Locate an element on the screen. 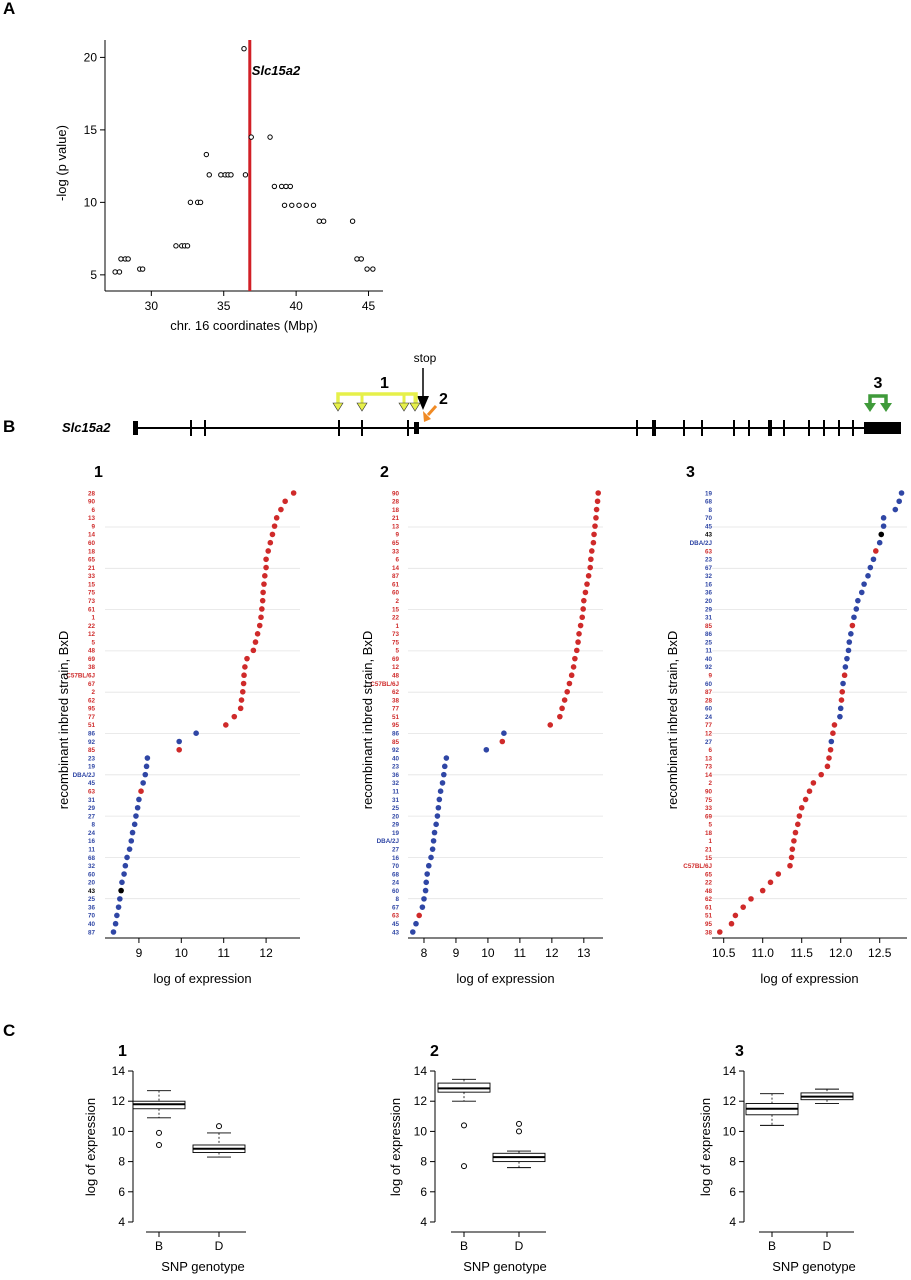 The width and height of the screenshot is (911, 1280). strain-label: 23 is located at coordinates (92, 758).